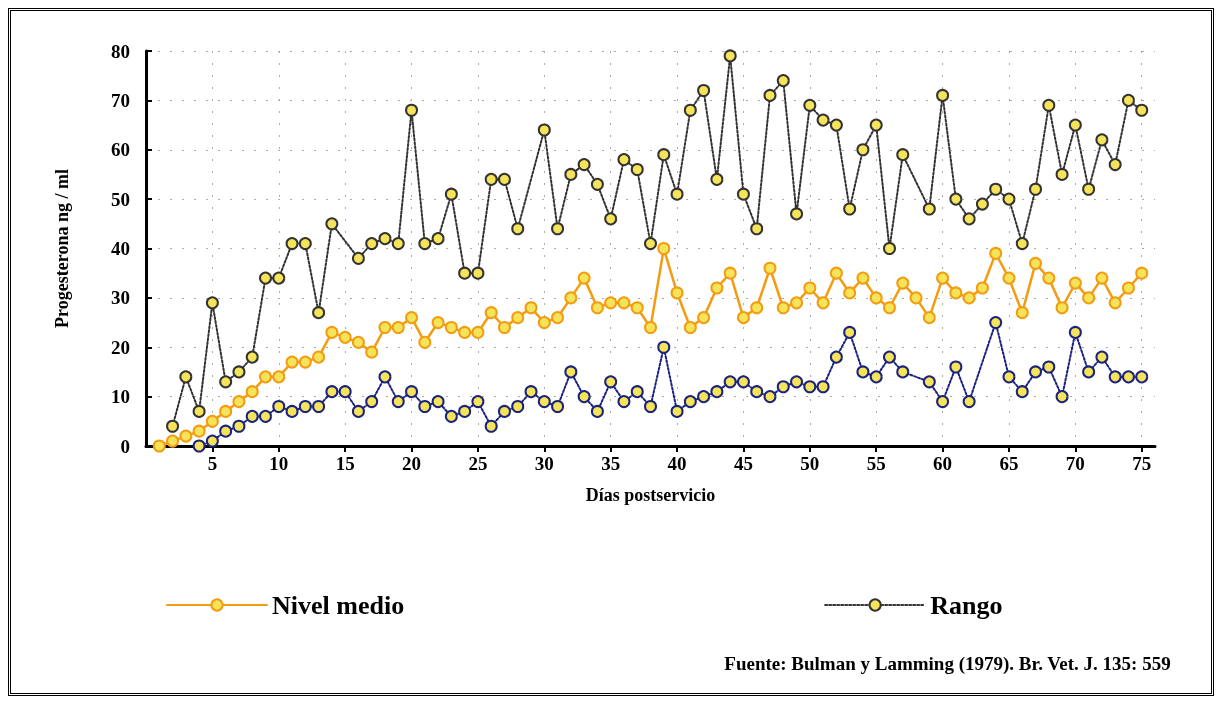 The width and height of the screenshot is (1226, 708). Describe the element at coordinates (62, 248) in the screenshot. I see `y-axis-title: Progesterona ng / ml` at that location.